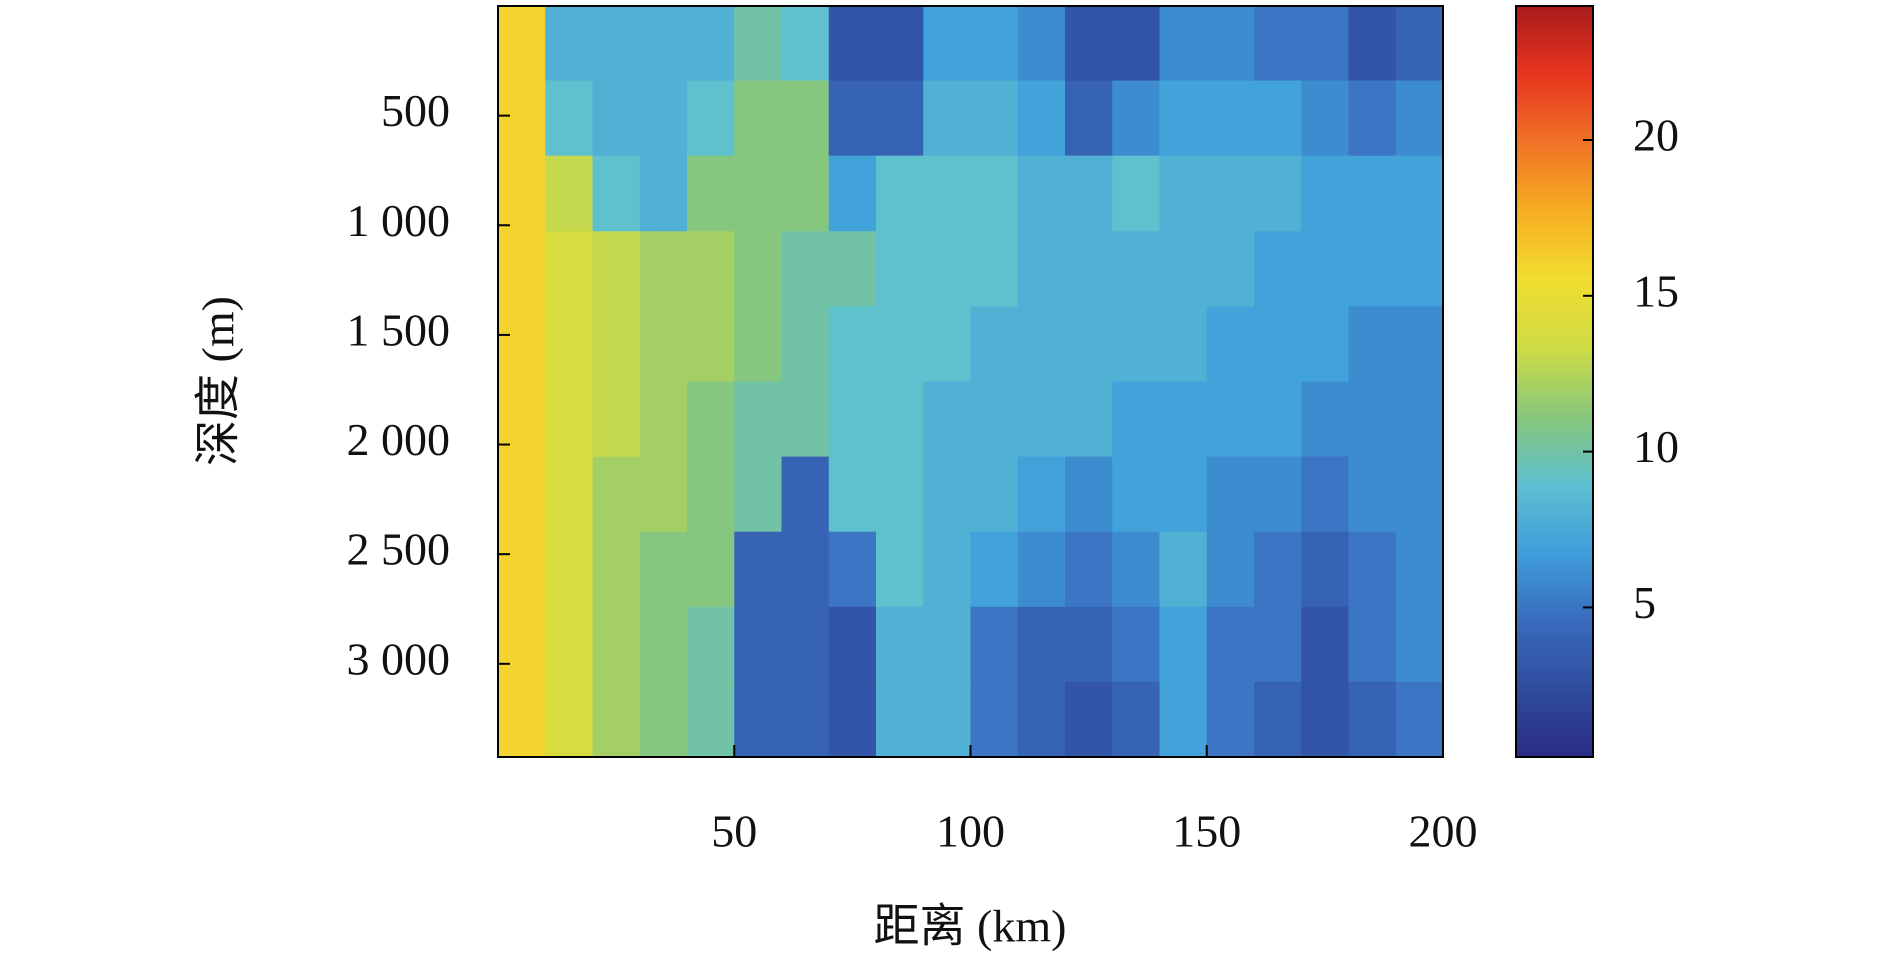 The width and height of the screenshot is (1890, 975). Describe the element at coordinates (218, 381) in the screenshot. I see `y-axis-label: 深度 (m)` at that location.